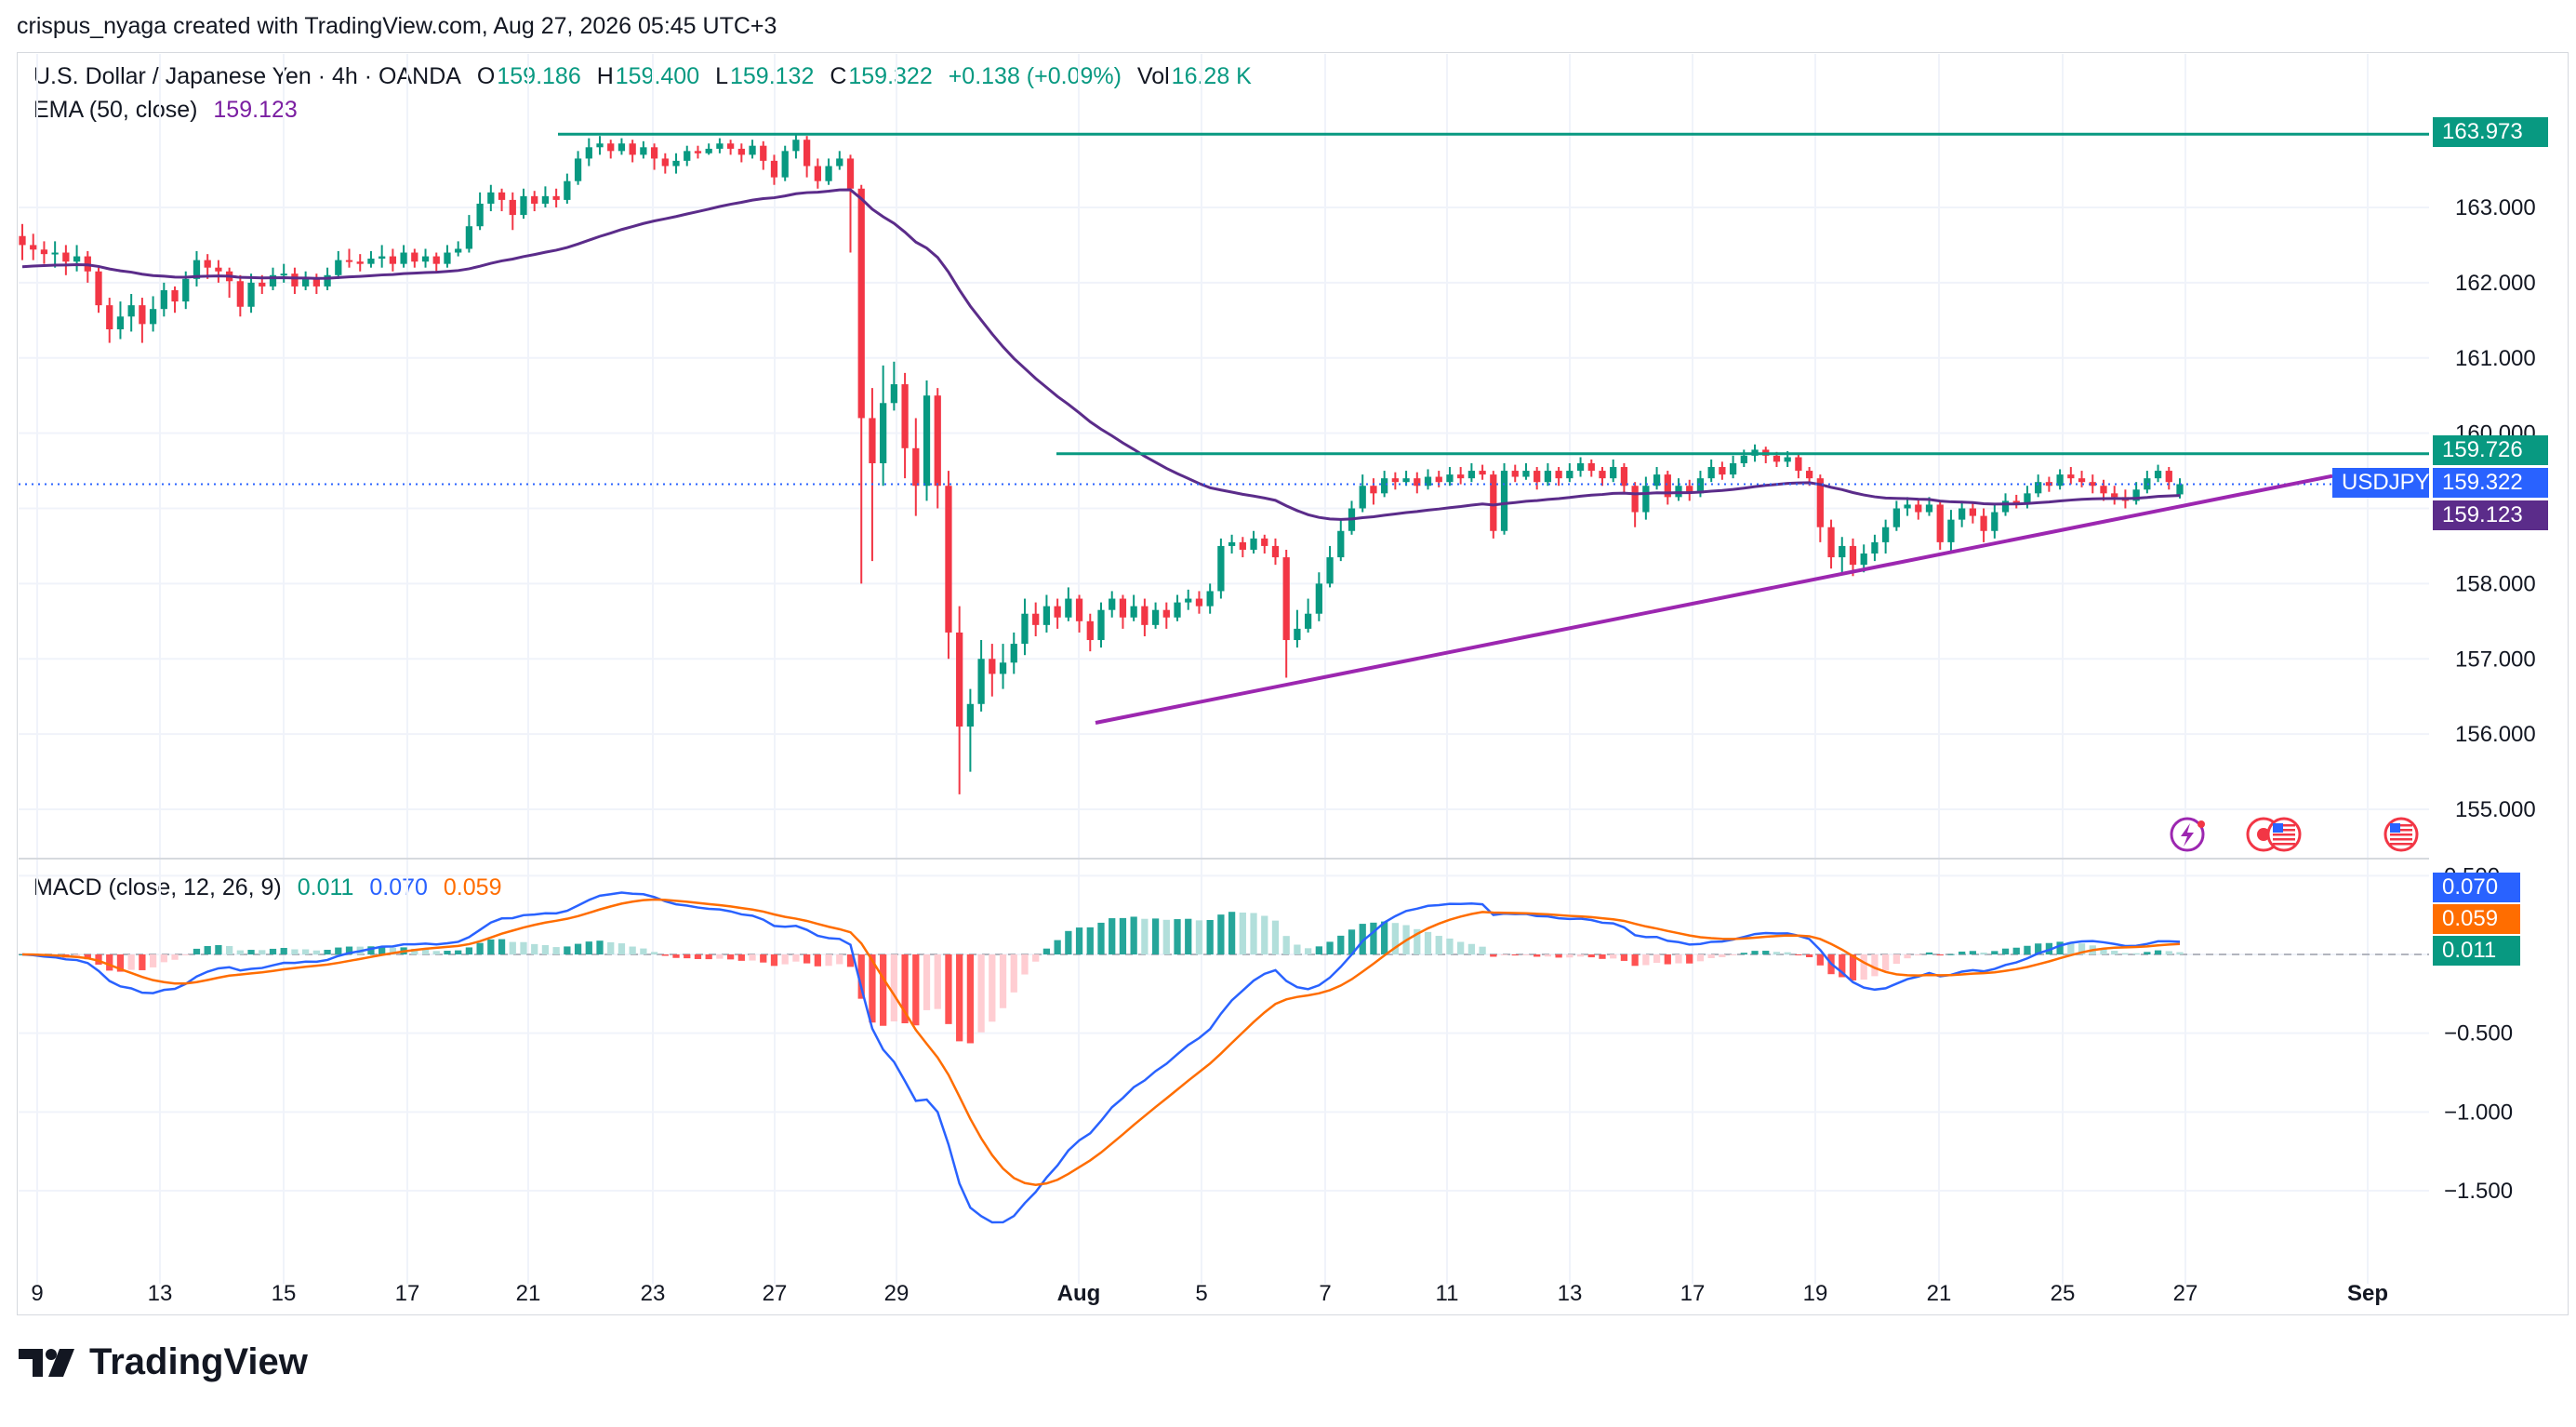 This screenshot has width=2576, height=1427. What do you see at coordinates (284, 1293) in the screenshot?
I see `time-tick-label: 15` at bounding box center [284, 1293].